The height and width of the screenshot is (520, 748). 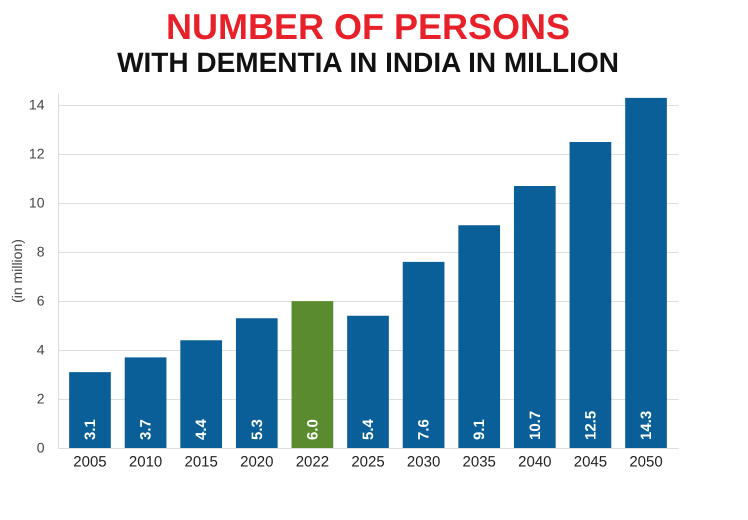 What do you see at coordinates (146, 429) in the screenshot?
I see `data-label: 3.7` at bounding box center [146, 429].